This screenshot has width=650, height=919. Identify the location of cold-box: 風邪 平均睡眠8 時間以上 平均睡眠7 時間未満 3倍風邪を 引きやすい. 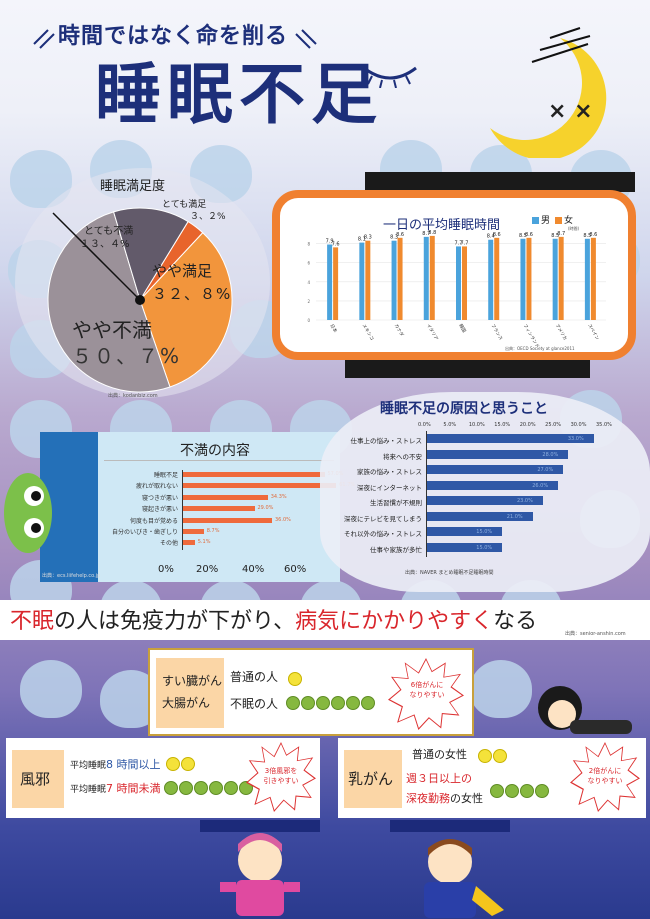
(163, 778).